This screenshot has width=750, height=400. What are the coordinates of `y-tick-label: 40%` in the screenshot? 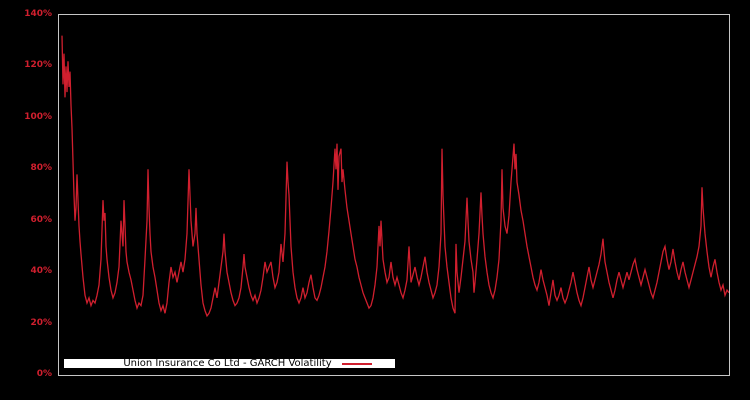 It's located at (41, 271).